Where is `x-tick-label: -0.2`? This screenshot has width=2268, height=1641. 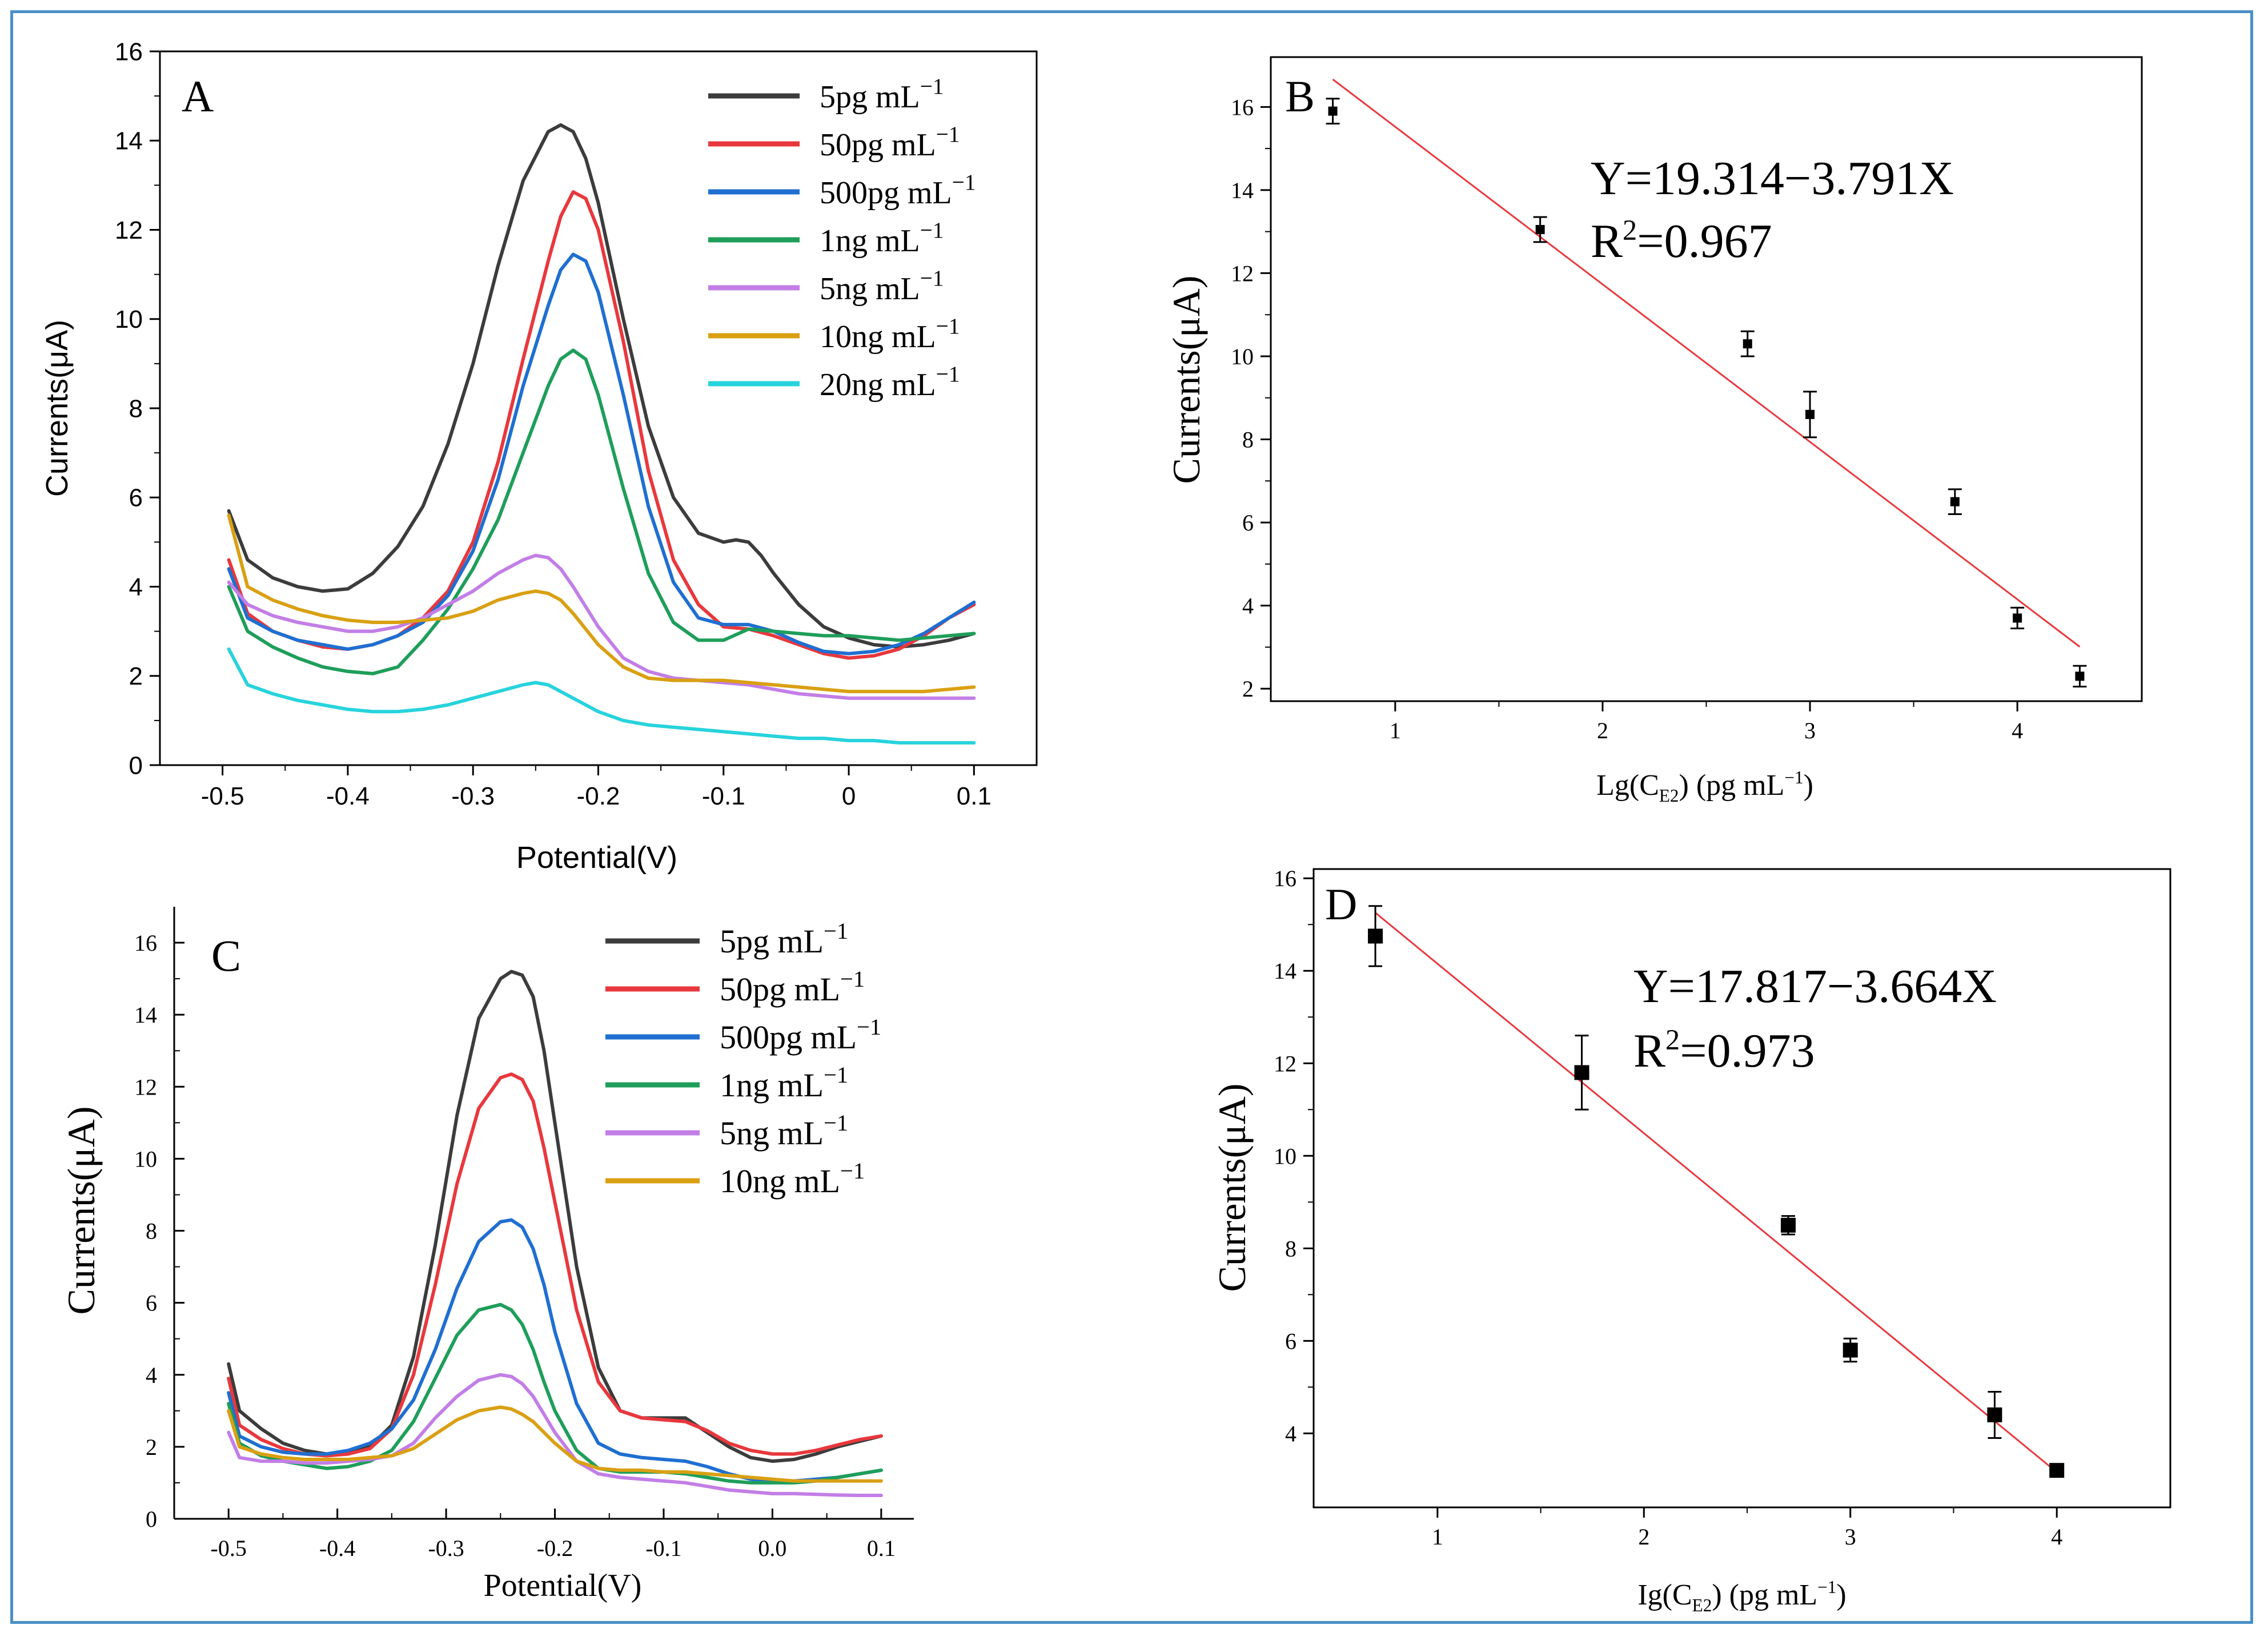 x-tick-label: -0.2 is located at coordinates (598, 796).